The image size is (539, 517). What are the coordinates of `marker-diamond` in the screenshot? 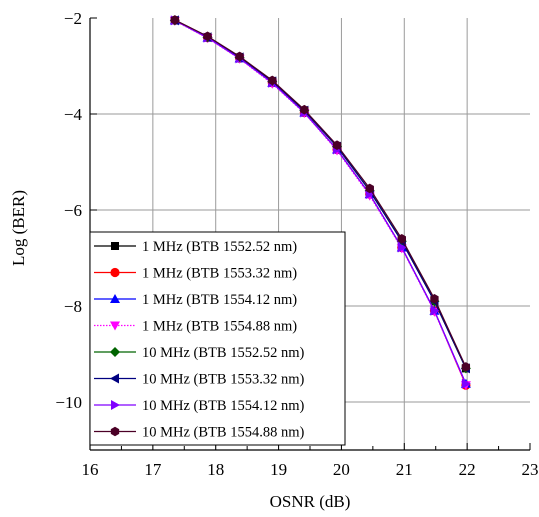 It's located at (115, 352).